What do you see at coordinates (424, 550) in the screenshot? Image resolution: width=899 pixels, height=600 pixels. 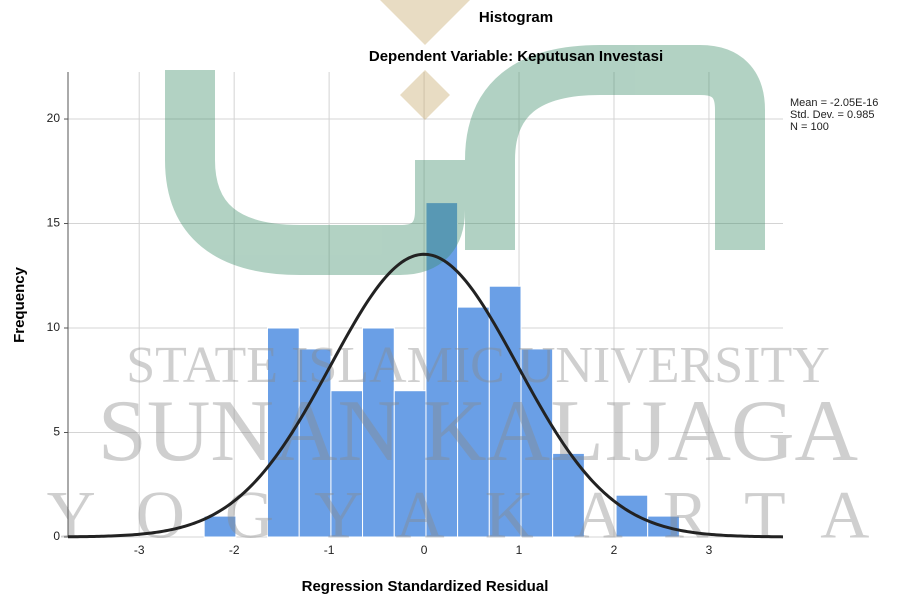 I see `x-tick-label: 0` at bounding box center [424, 550].